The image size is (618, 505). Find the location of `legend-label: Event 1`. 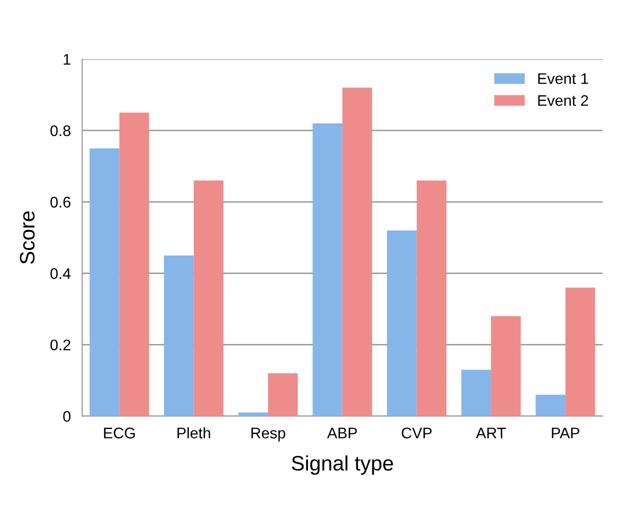

legend-label: Event 1 is located at coordinates (563, 78).